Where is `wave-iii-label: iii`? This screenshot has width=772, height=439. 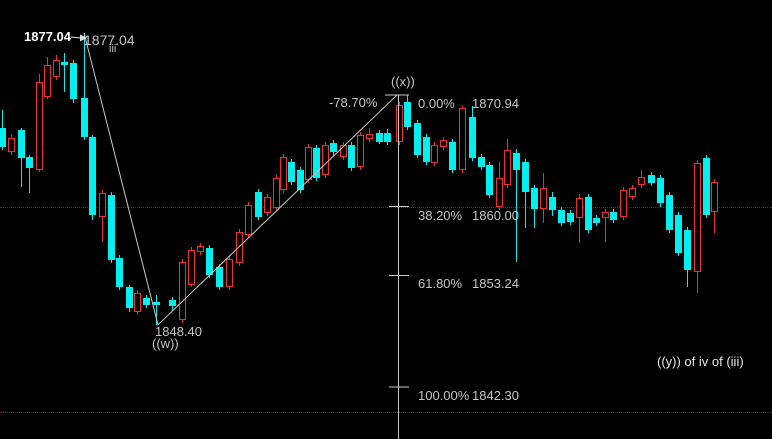 wave-iii-label: iii is located at coordinates (113, 49).